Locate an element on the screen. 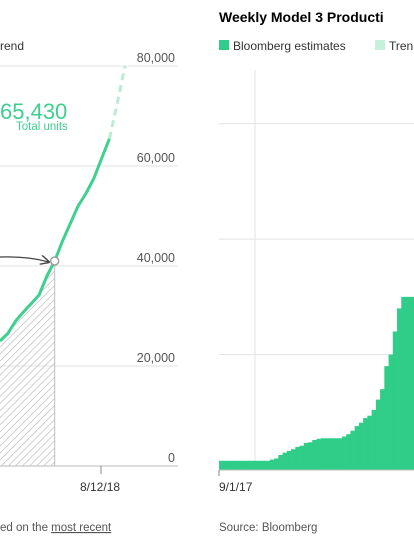 This screenshot has width=414, height=552. right-bars is located at coordinates (316, 383).